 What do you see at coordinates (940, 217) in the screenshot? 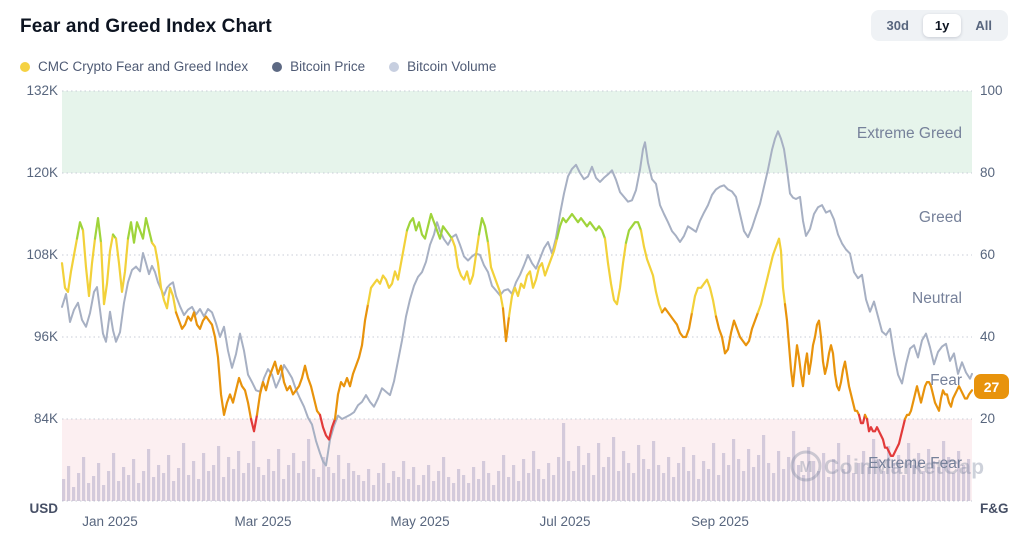
I see `zone-label-greed: Greed` at bounding box center [940, 217].